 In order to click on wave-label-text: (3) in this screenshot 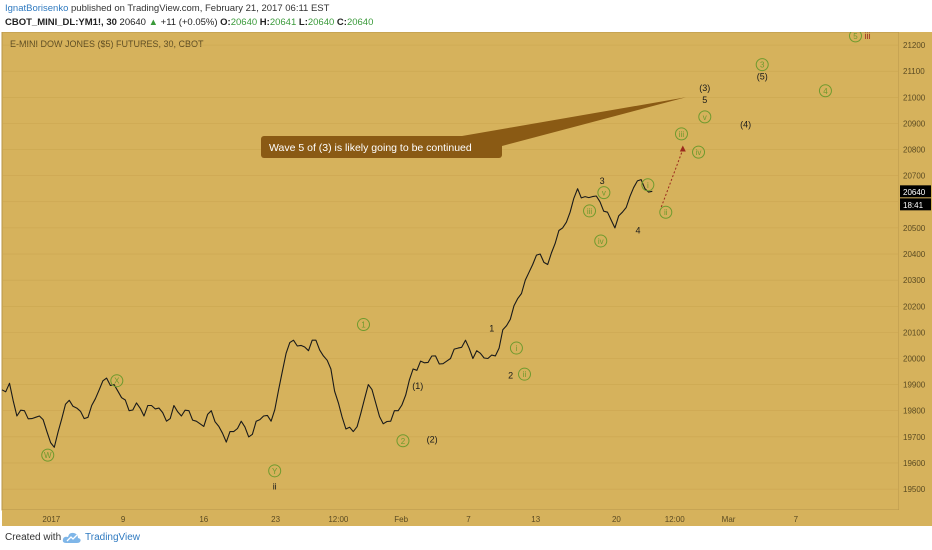, I will do `click(704, 88)`.